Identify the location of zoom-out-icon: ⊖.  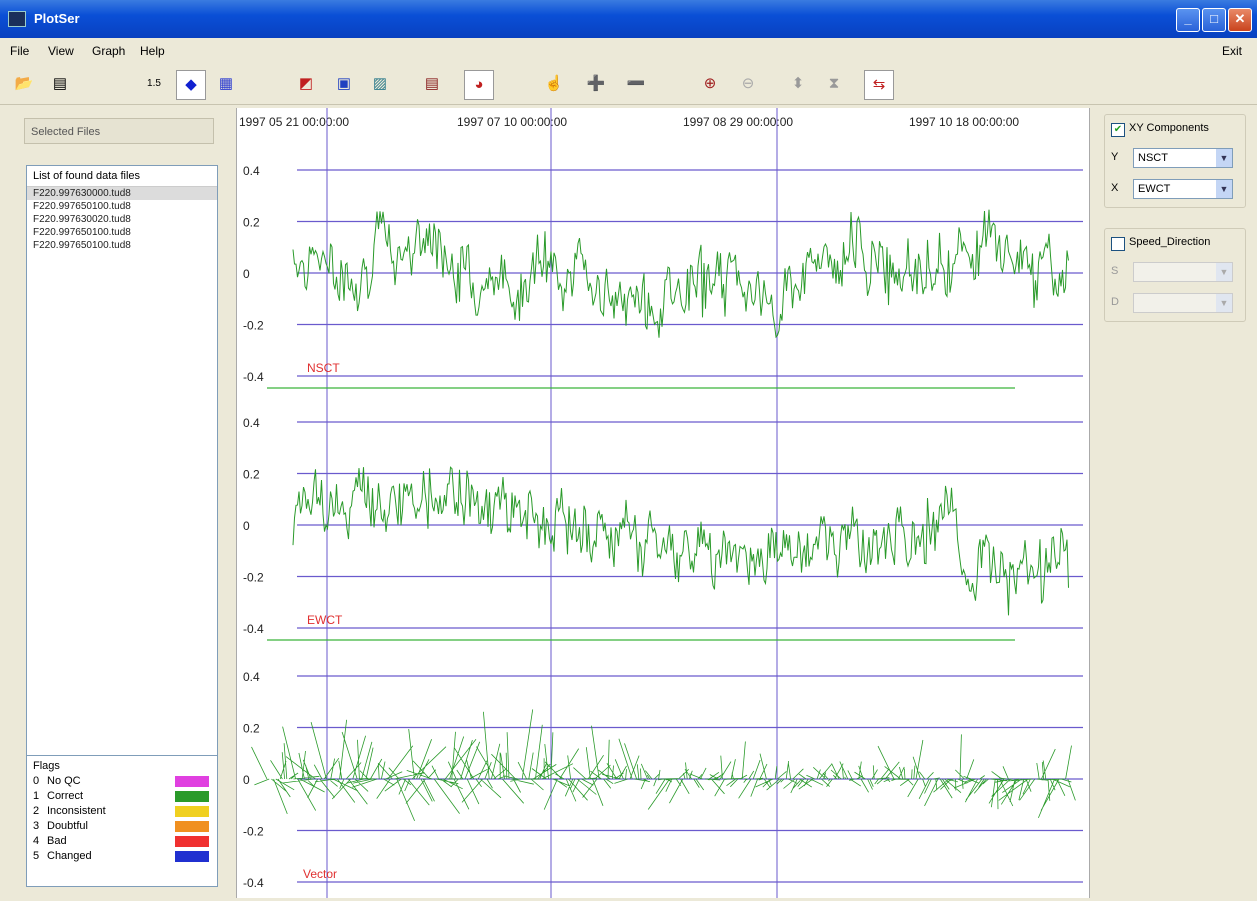
(748, 83).